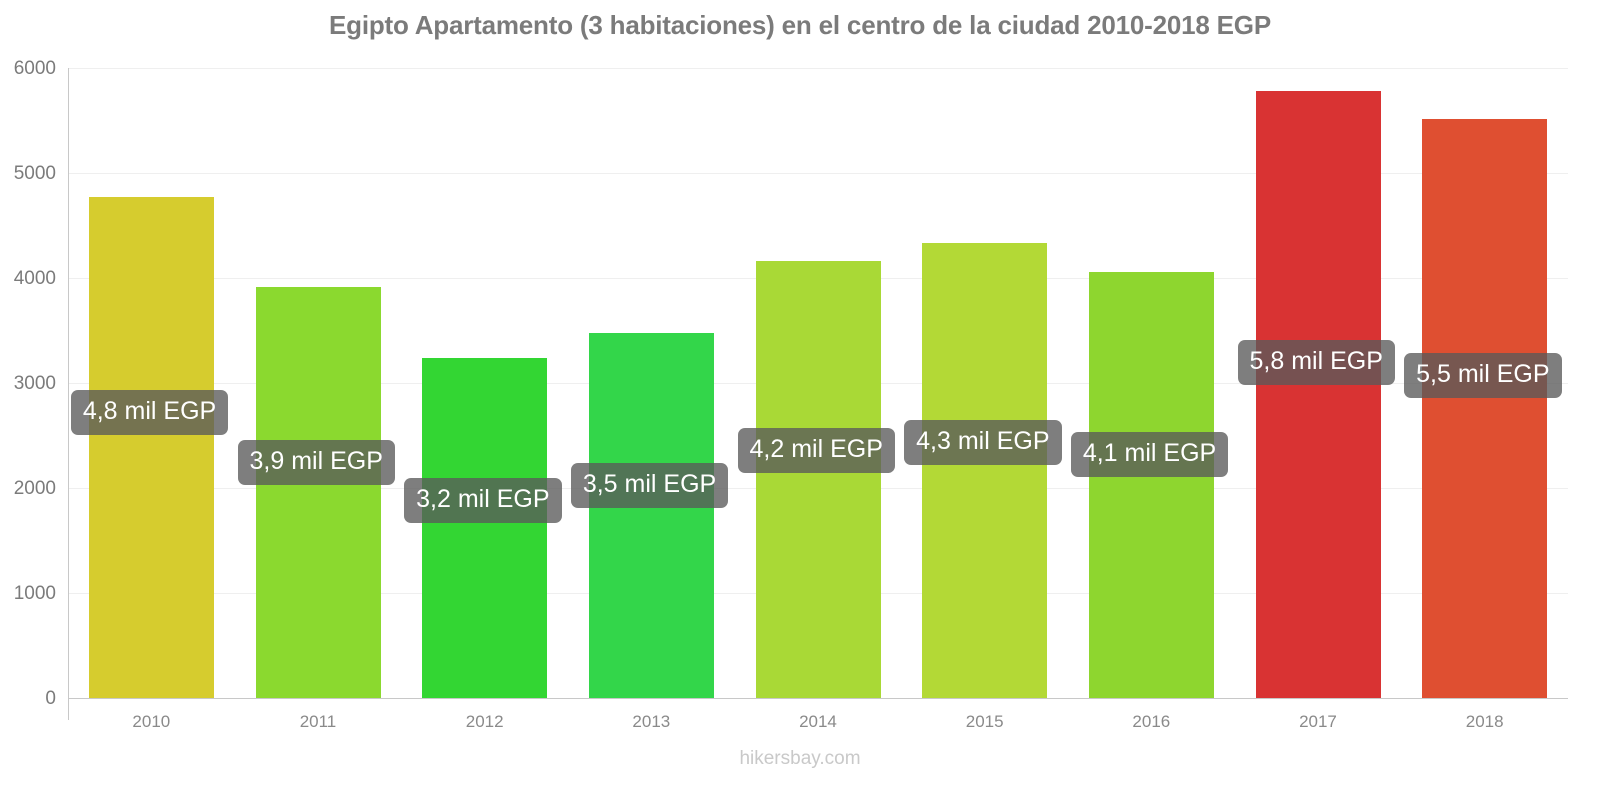 This screenshot has height=800, width=1600. Describe the element at coordinates (316, 462) in the screenshot. I see `bar-value-label-2011: 3,9 mil EGP` at that location.